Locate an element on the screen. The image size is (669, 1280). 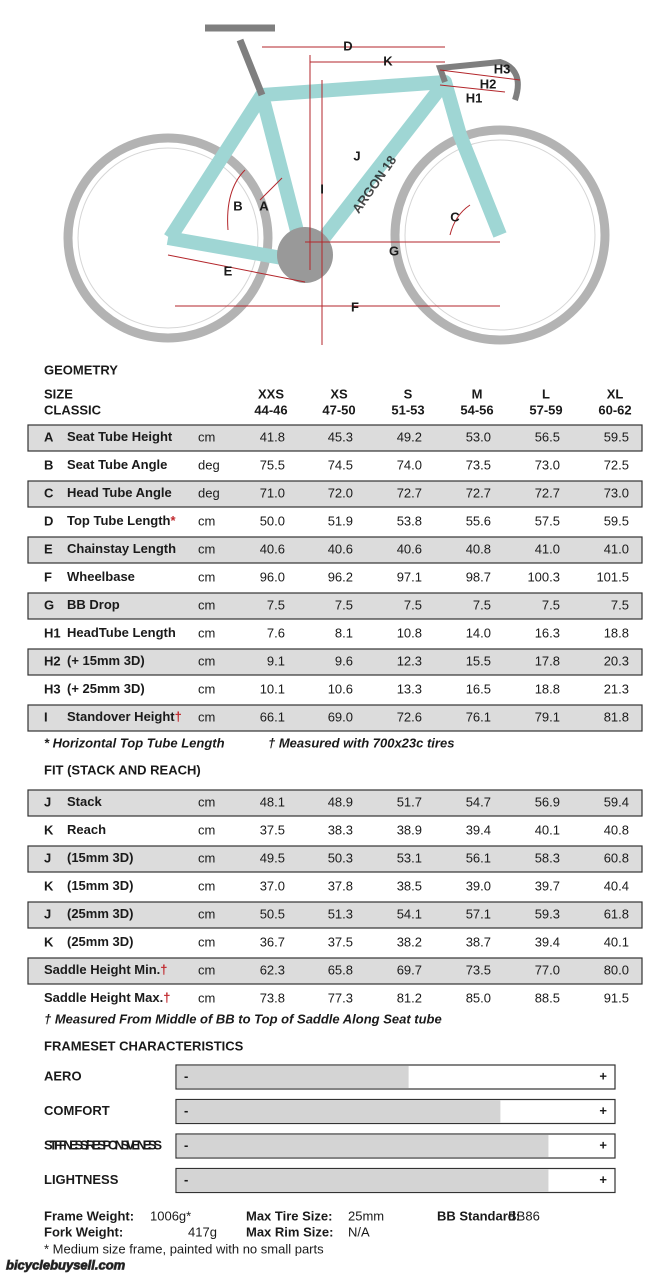
cell-value: 69.7 is located at coordinates (409, 969).